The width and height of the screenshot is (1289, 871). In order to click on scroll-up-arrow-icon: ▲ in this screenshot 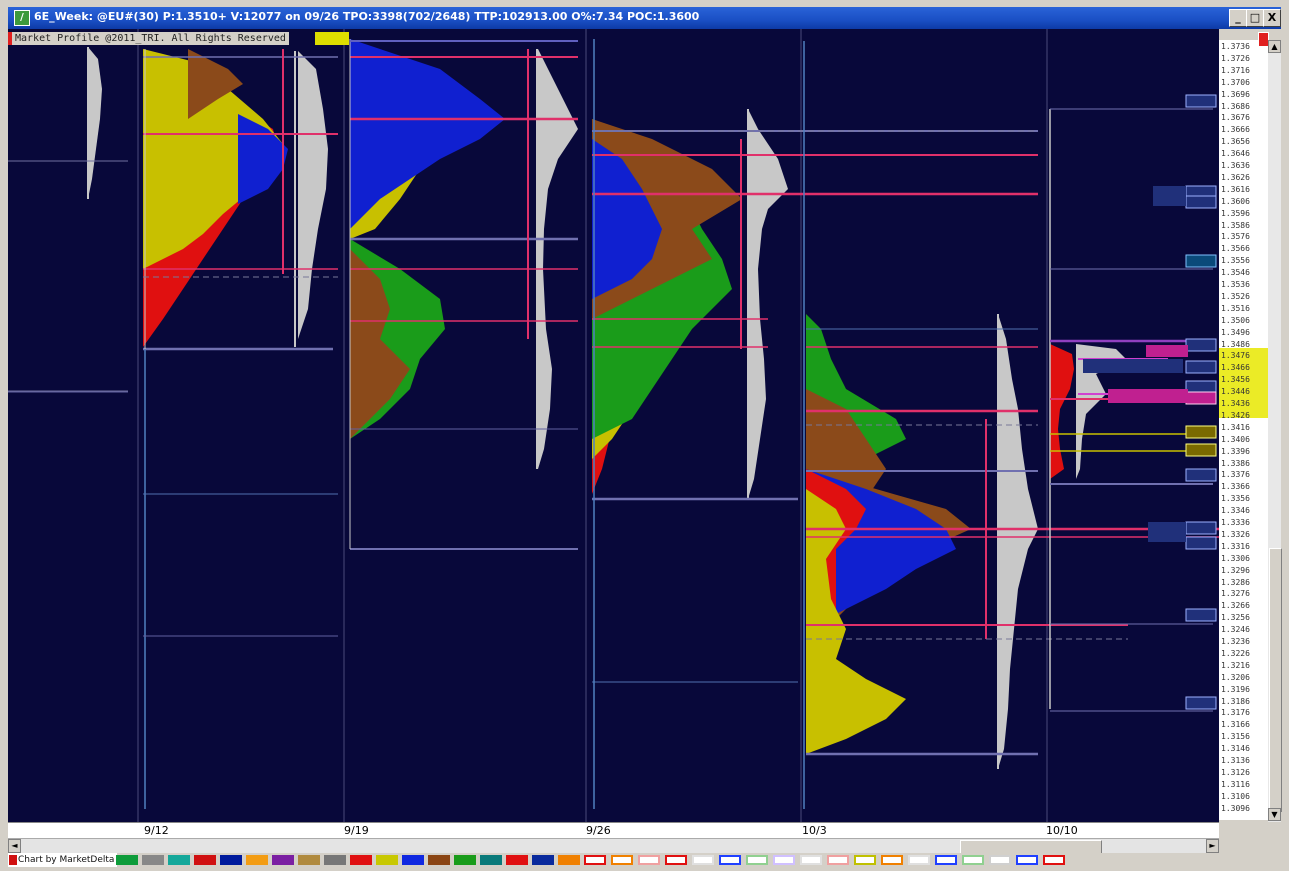, I will do `click(1274, 46)`.